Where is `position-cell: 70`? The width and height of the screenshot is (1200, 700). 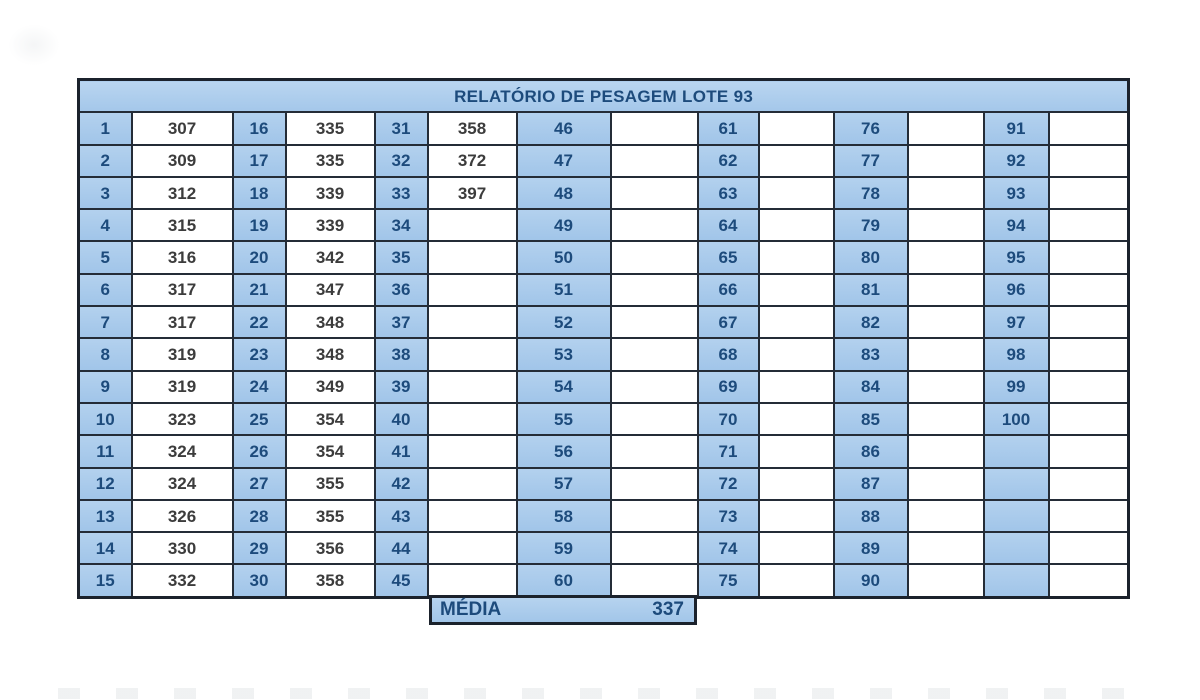 position-cell: 70 is located at coordinates (728, 419).